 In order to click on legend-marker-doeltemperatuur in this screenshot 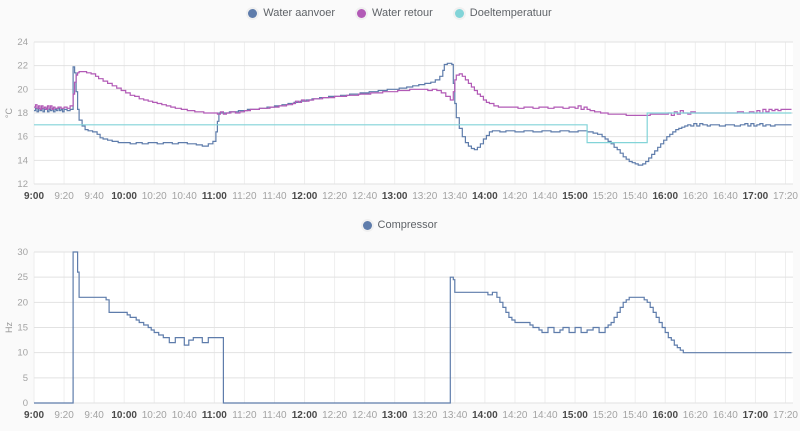, I will do `click(459, 13)`.